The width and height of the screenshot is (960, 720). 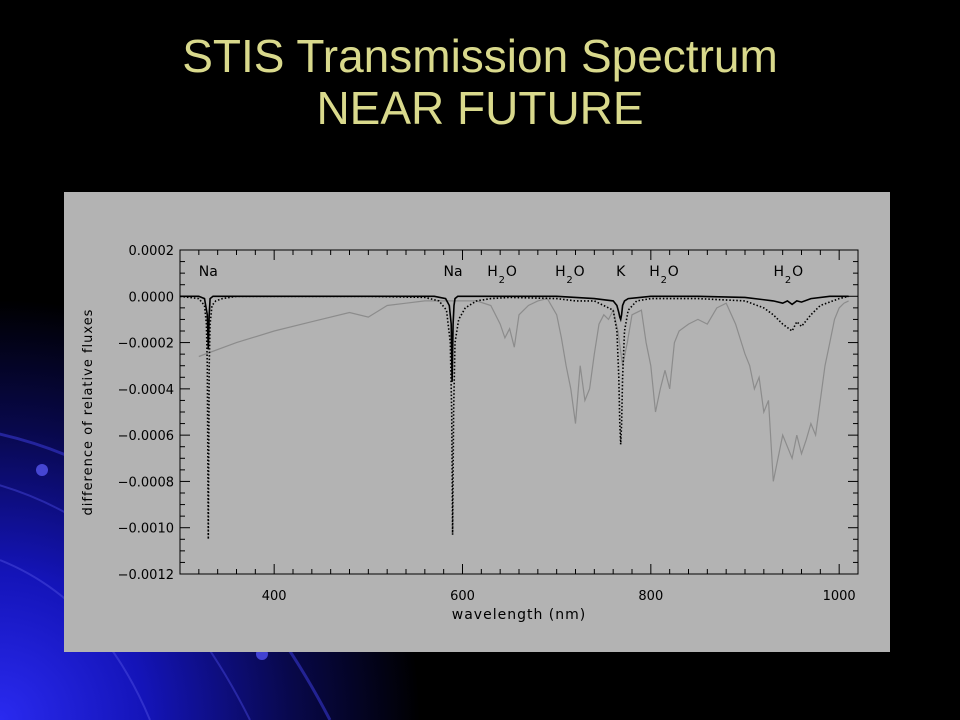 I want to click on x-tick-label: 400, so click(x=274, y=596).